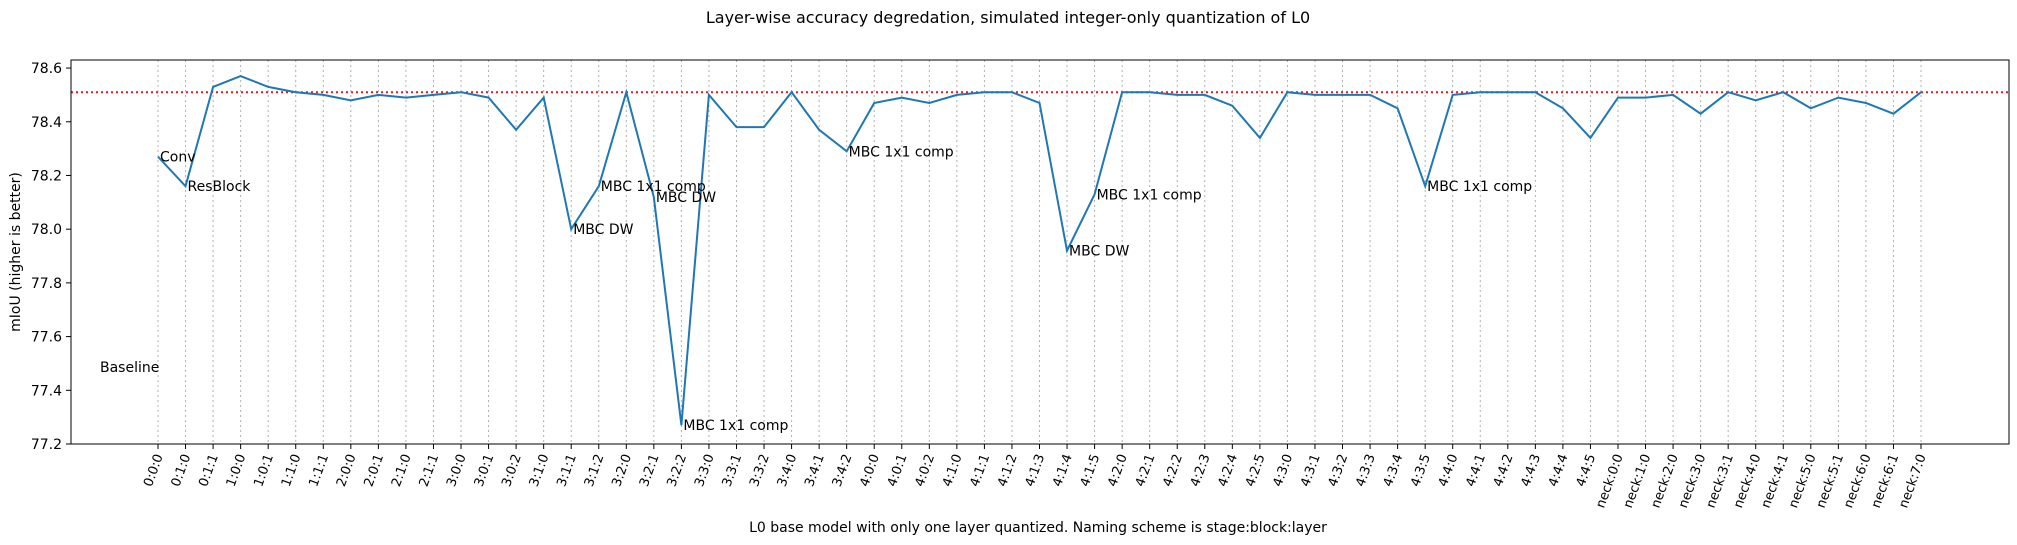  I want to click on x-tick-label: 3:2:2, so click(678, 470).